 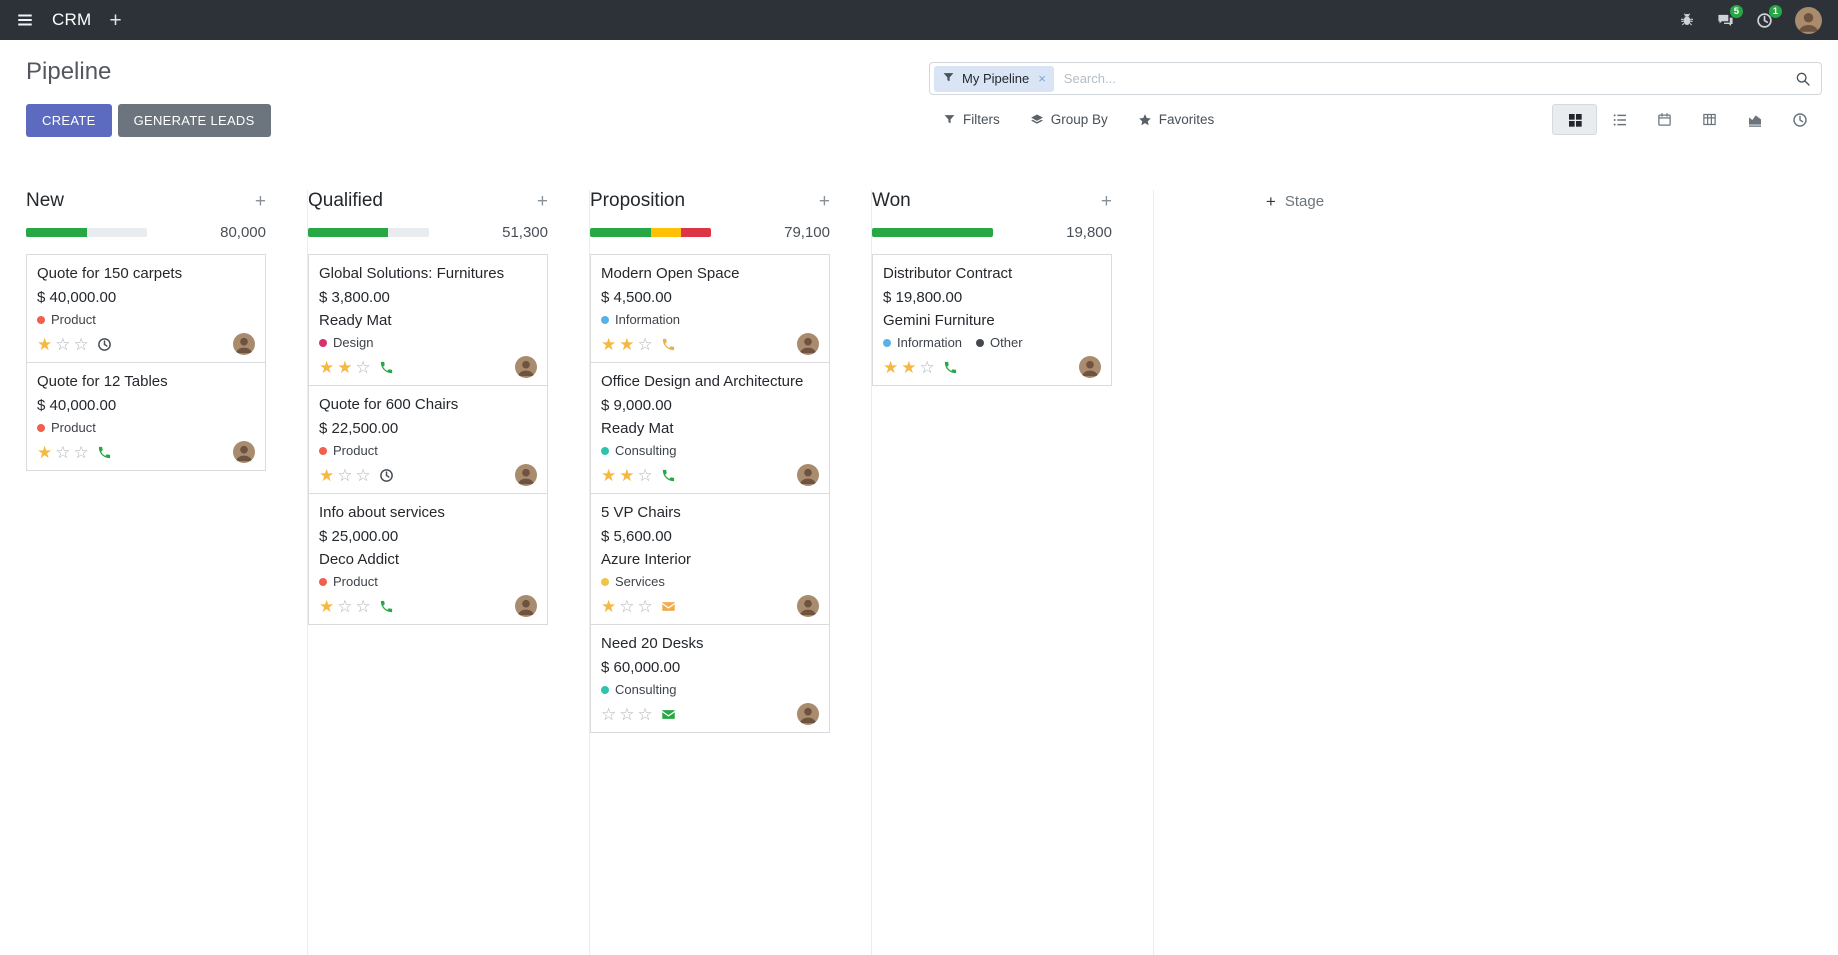 What do you see at coordinates (146, 201) in the screenshot?
I see `column-header: New +` at bounding box center [146, 201].